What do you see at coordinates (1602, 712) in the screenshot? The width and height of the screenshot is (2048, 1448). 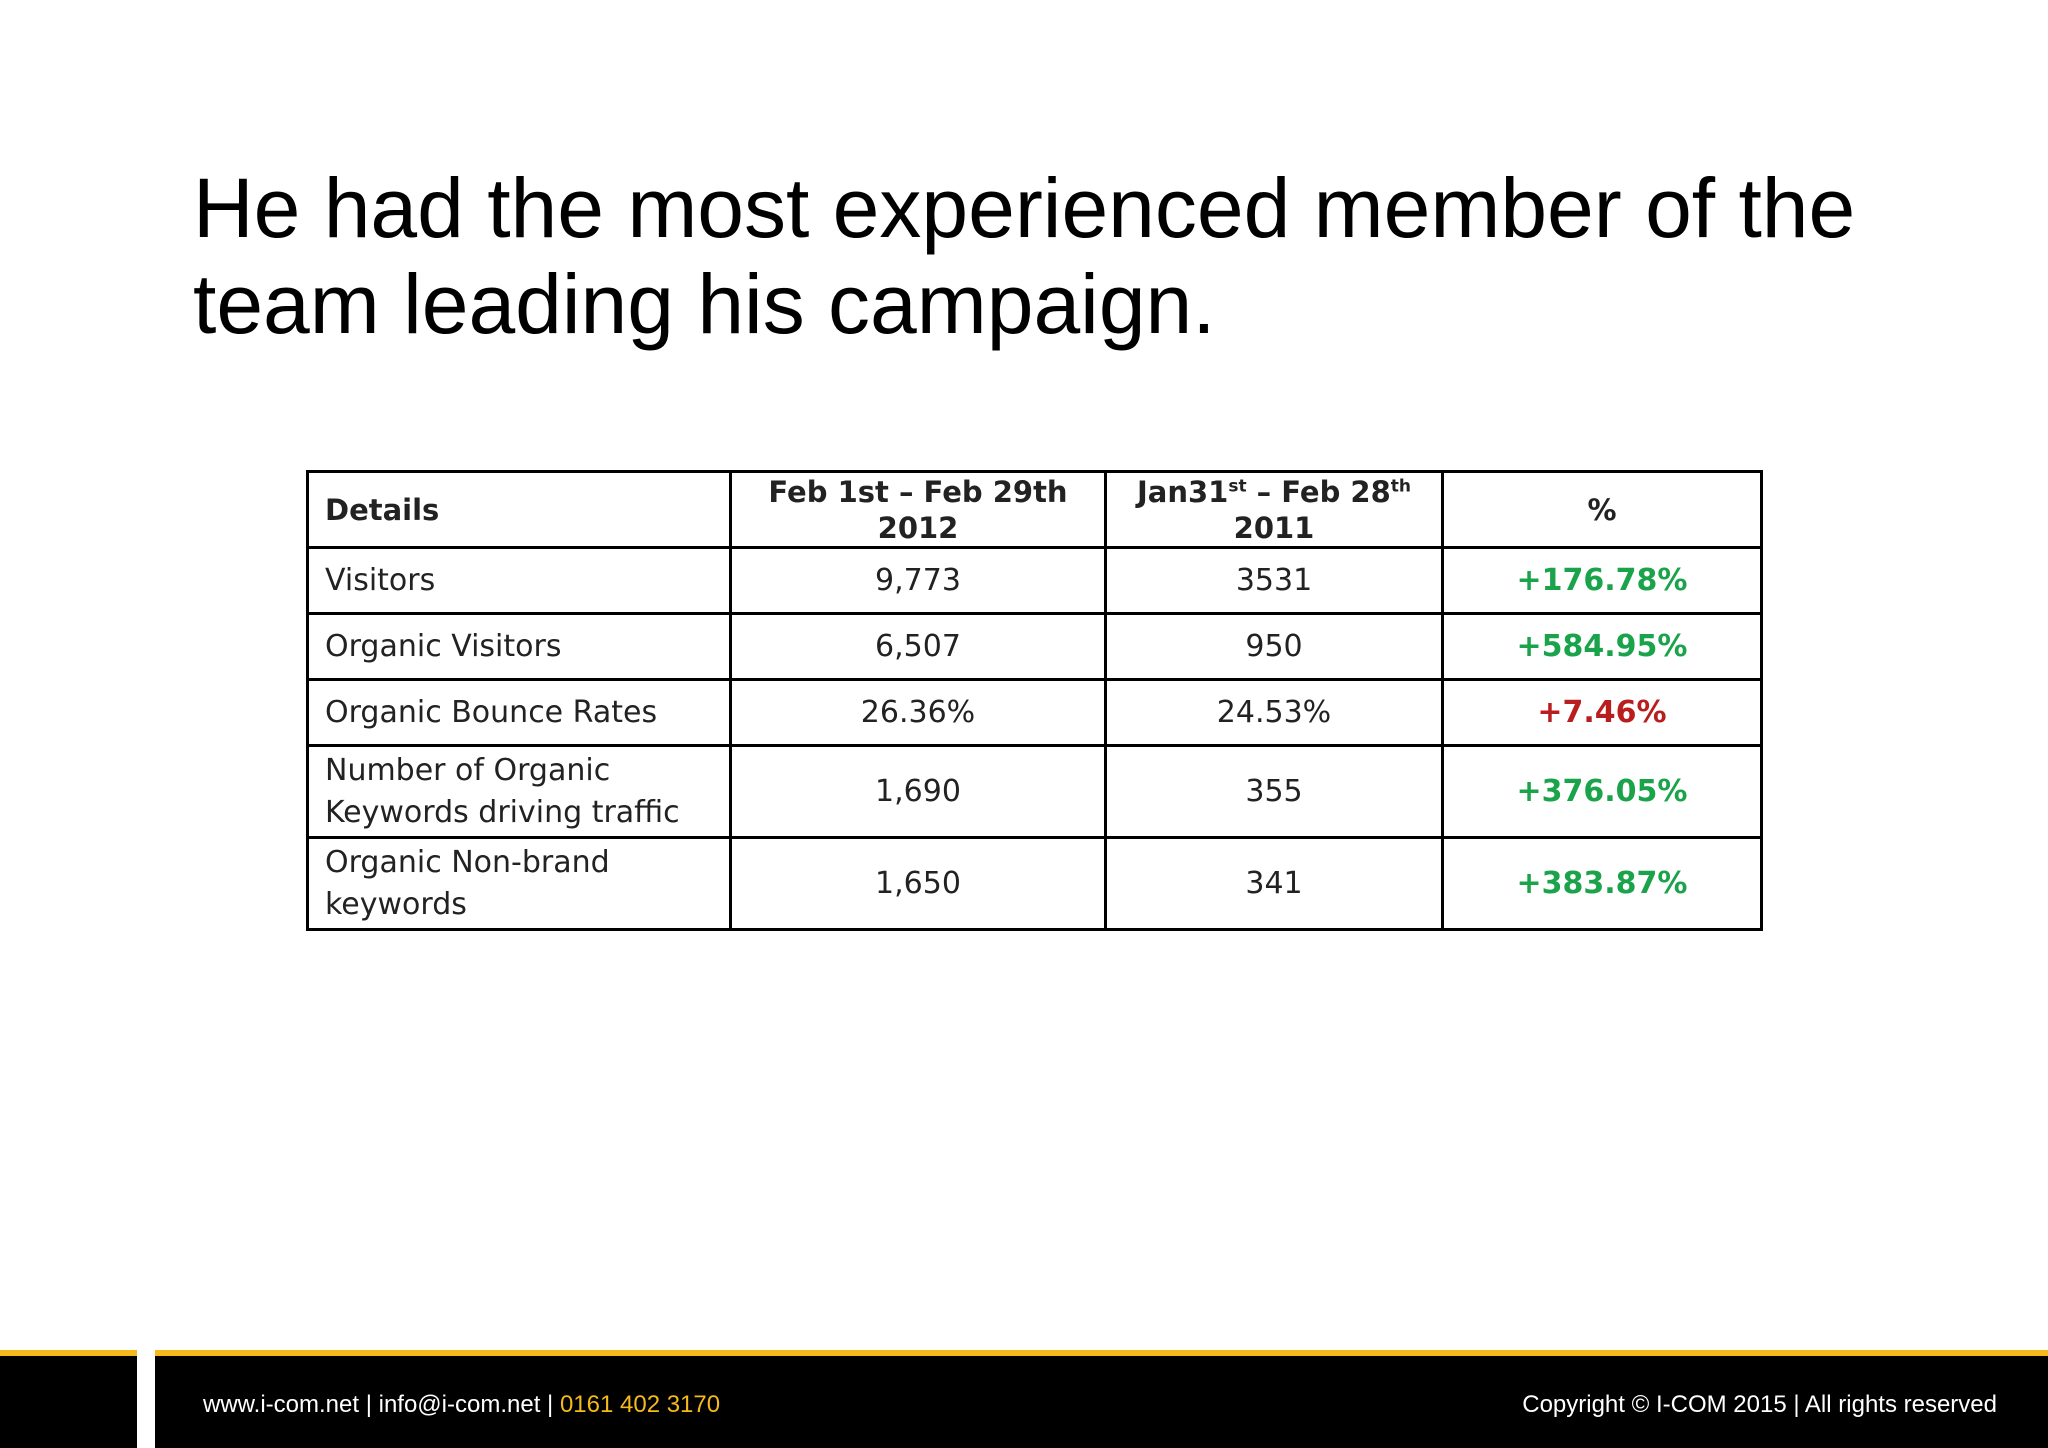 I see `row-percent-change: +7.46%` at bounding box center [1602, 712].